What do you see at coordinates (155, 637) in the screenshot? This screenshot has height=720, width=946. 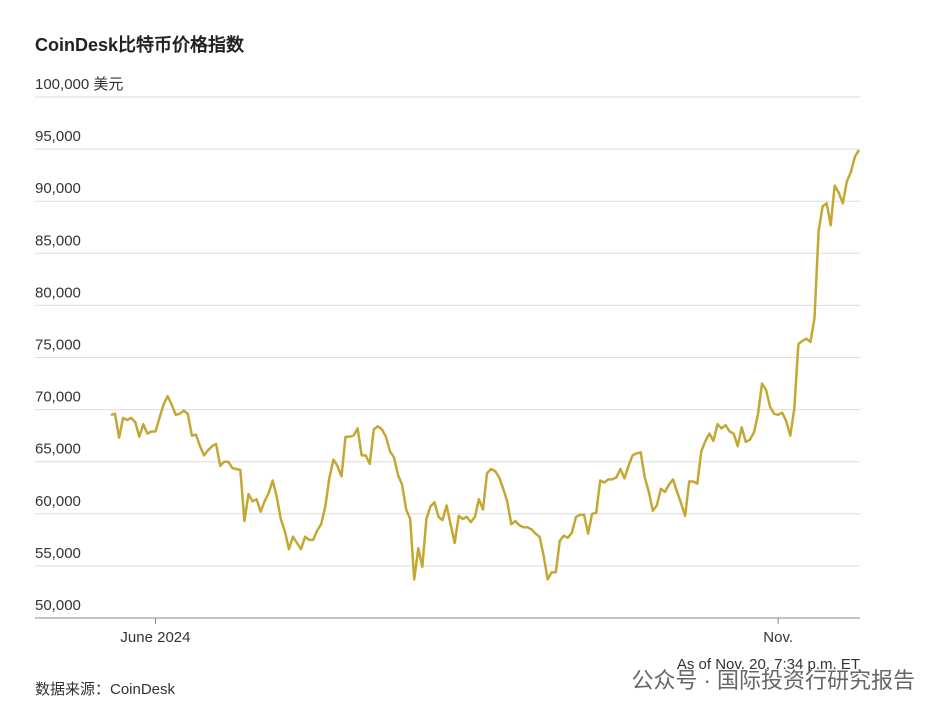 I see `x-tick-label: June 2024` at bounding box center [155, 637].